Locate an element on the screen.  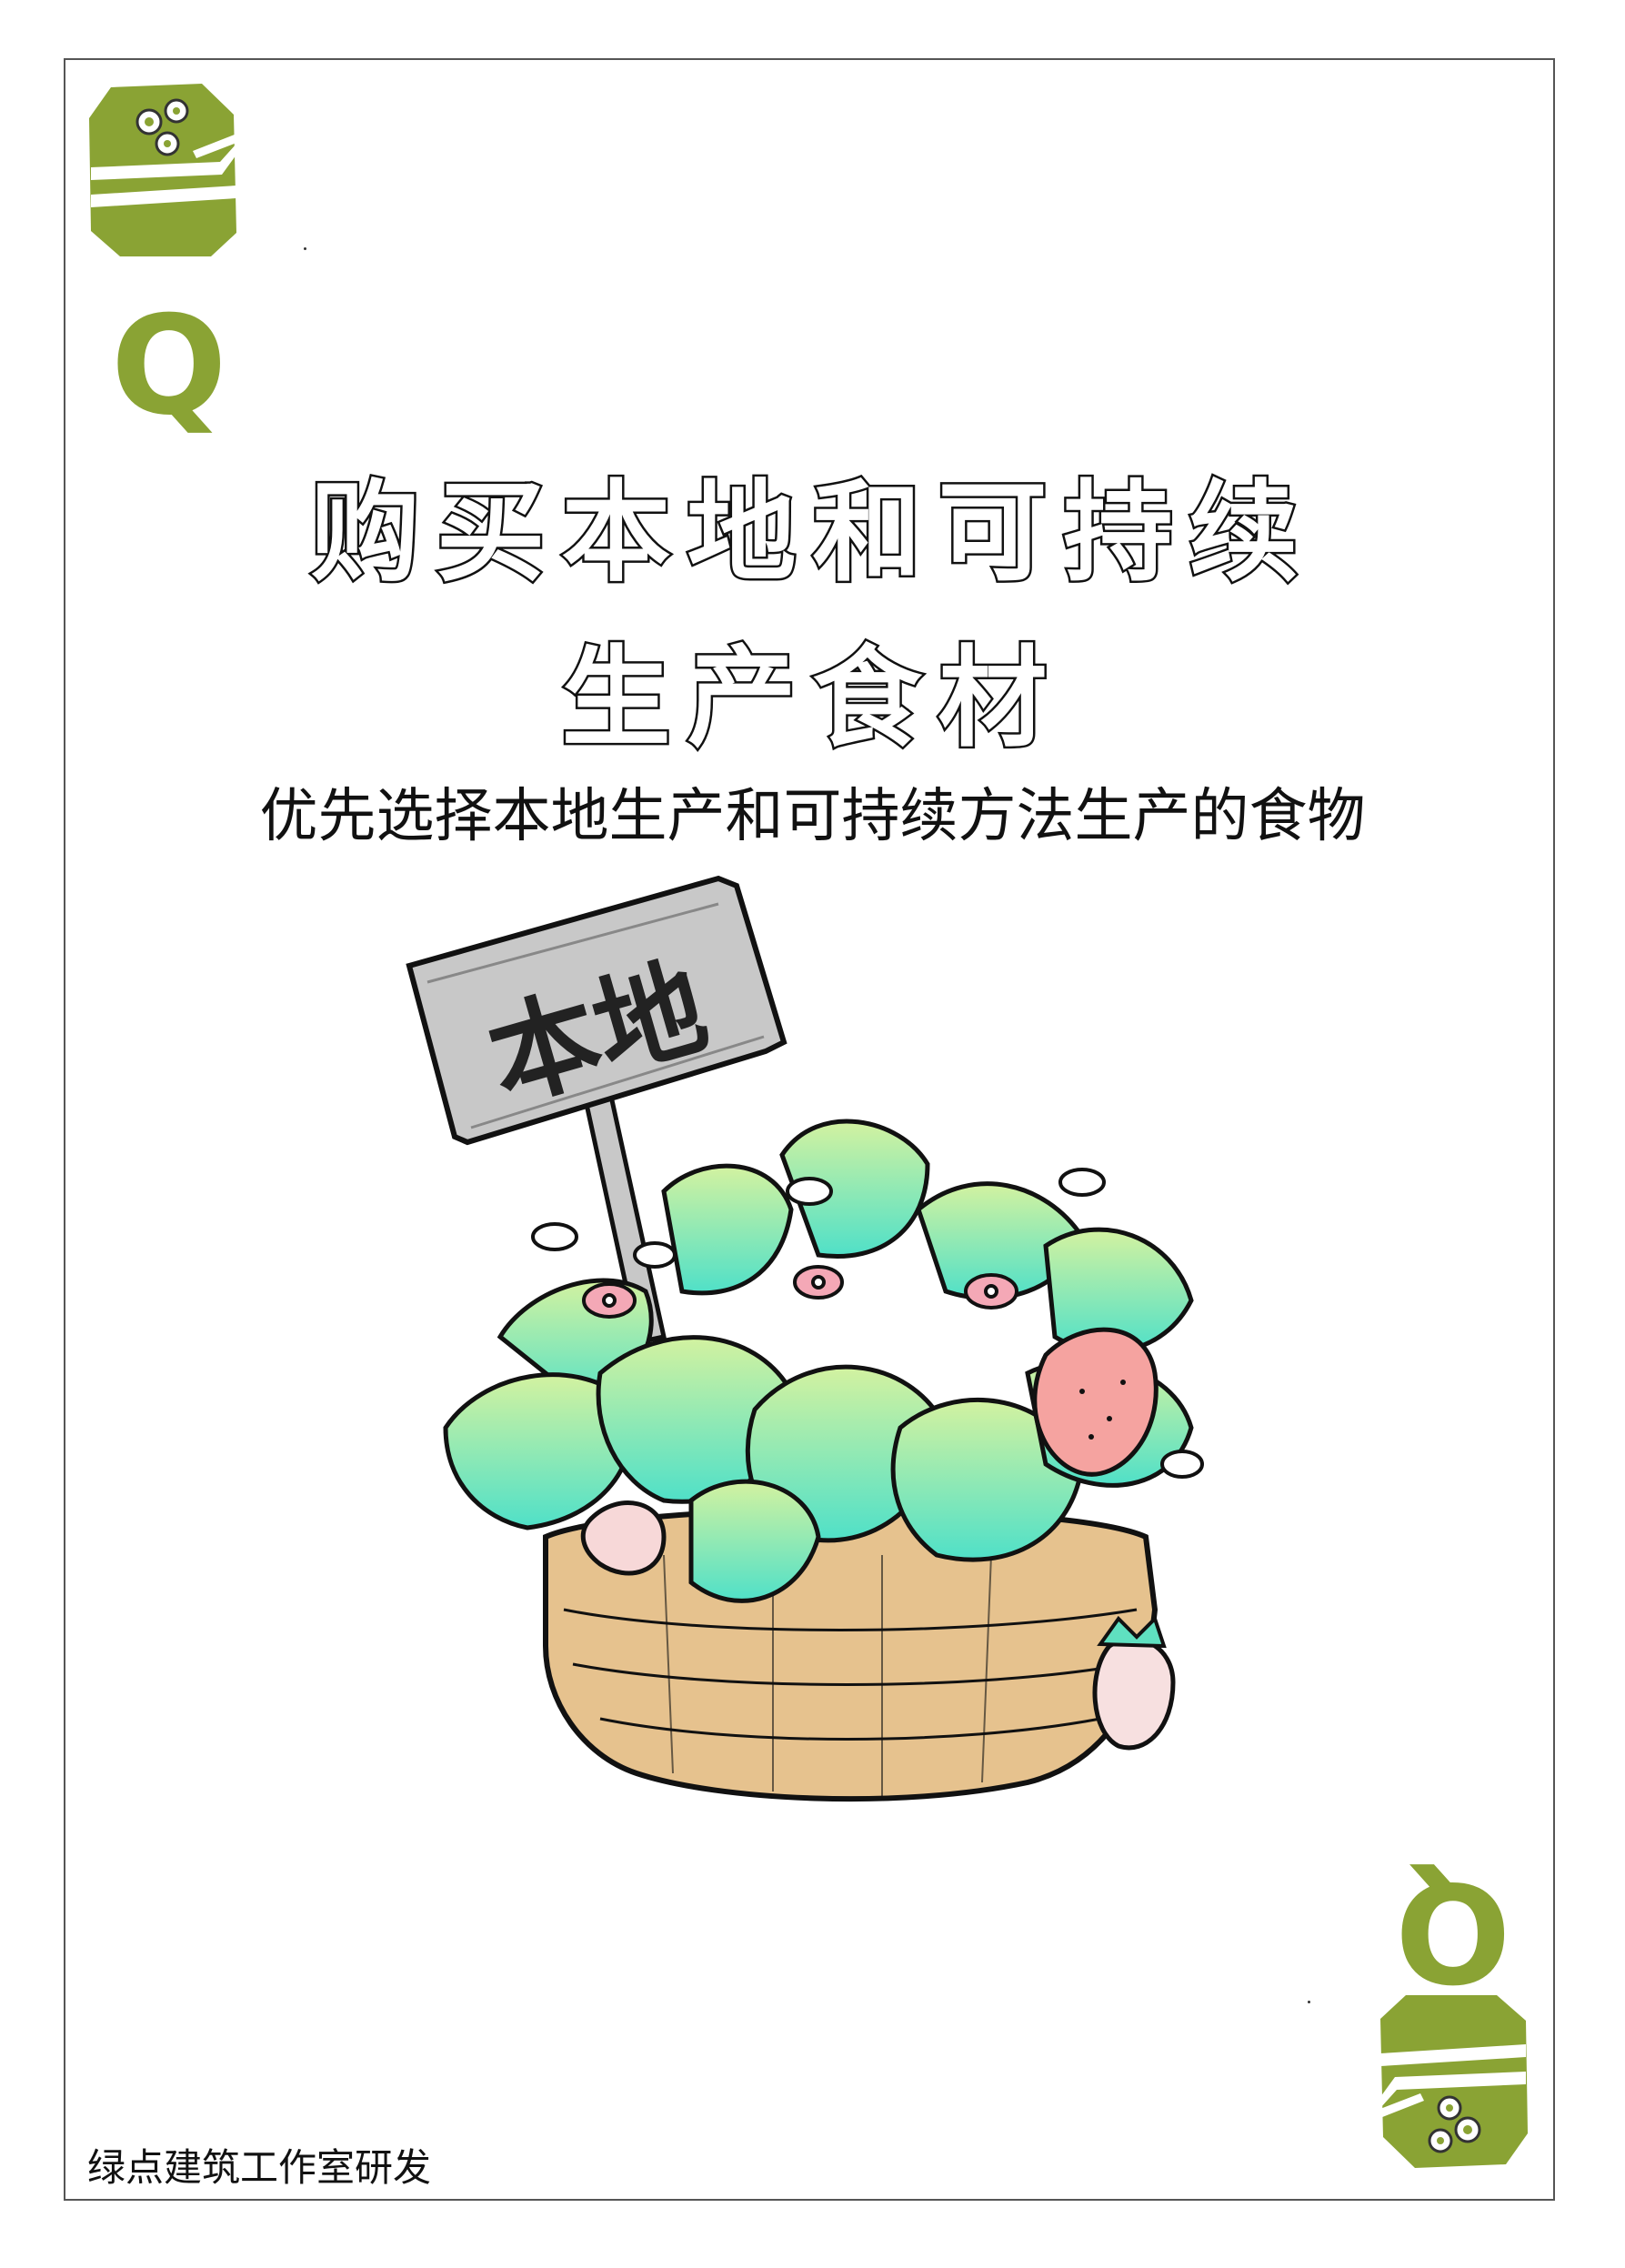
sign-board is located at coordinates (596, 1010).